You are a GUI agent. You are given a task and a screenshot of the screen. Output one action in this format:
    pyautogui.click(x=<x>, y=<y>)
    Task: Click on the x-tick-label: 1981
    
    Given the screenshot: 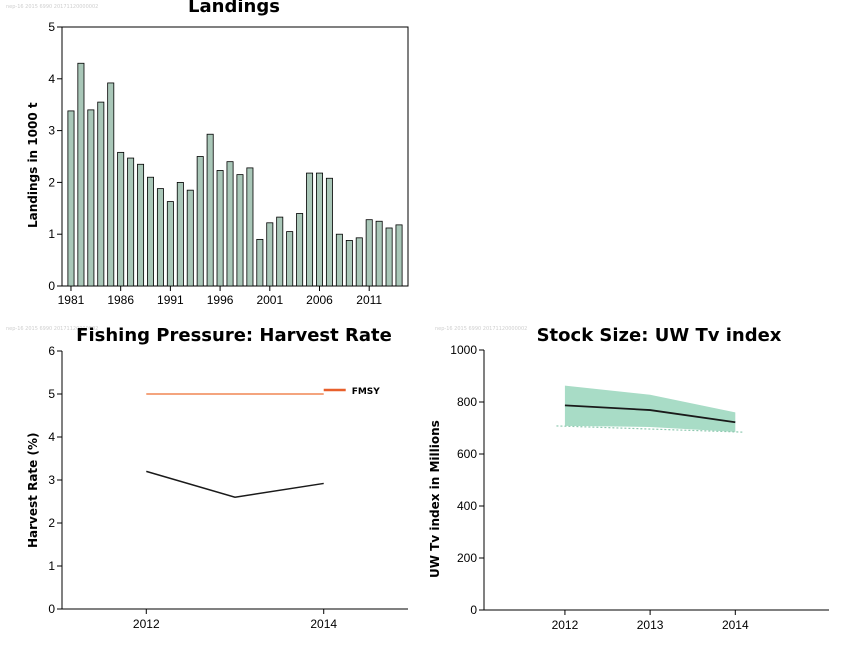 What is the action you would take?
    pyautogui.click(x=71, y=300)
    